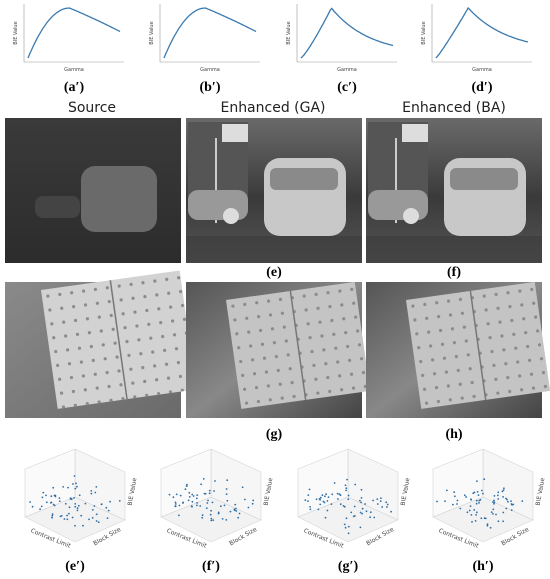 The height and width of the screenshot is (579, 550). Describe the element at coordinates (269, 491) in the screenshot. I see `z-axis-label: BIE Value` at that location.